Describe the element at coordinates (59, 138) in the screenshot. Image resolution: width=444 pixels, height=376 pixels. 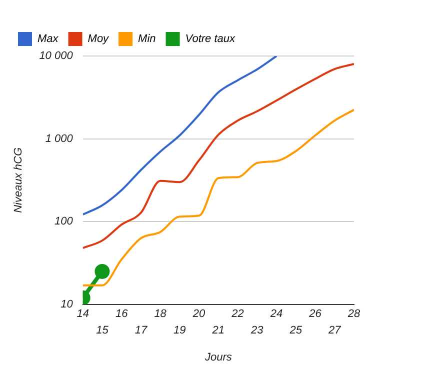
I see `y-tick-label: 1 000` at that location.